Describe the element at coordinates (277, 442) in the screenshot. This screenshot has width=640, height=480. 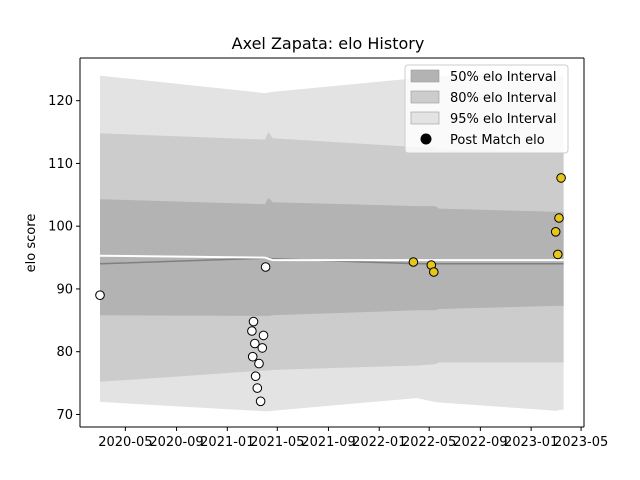
I see `x-tick-label: 2021-05` at that location.